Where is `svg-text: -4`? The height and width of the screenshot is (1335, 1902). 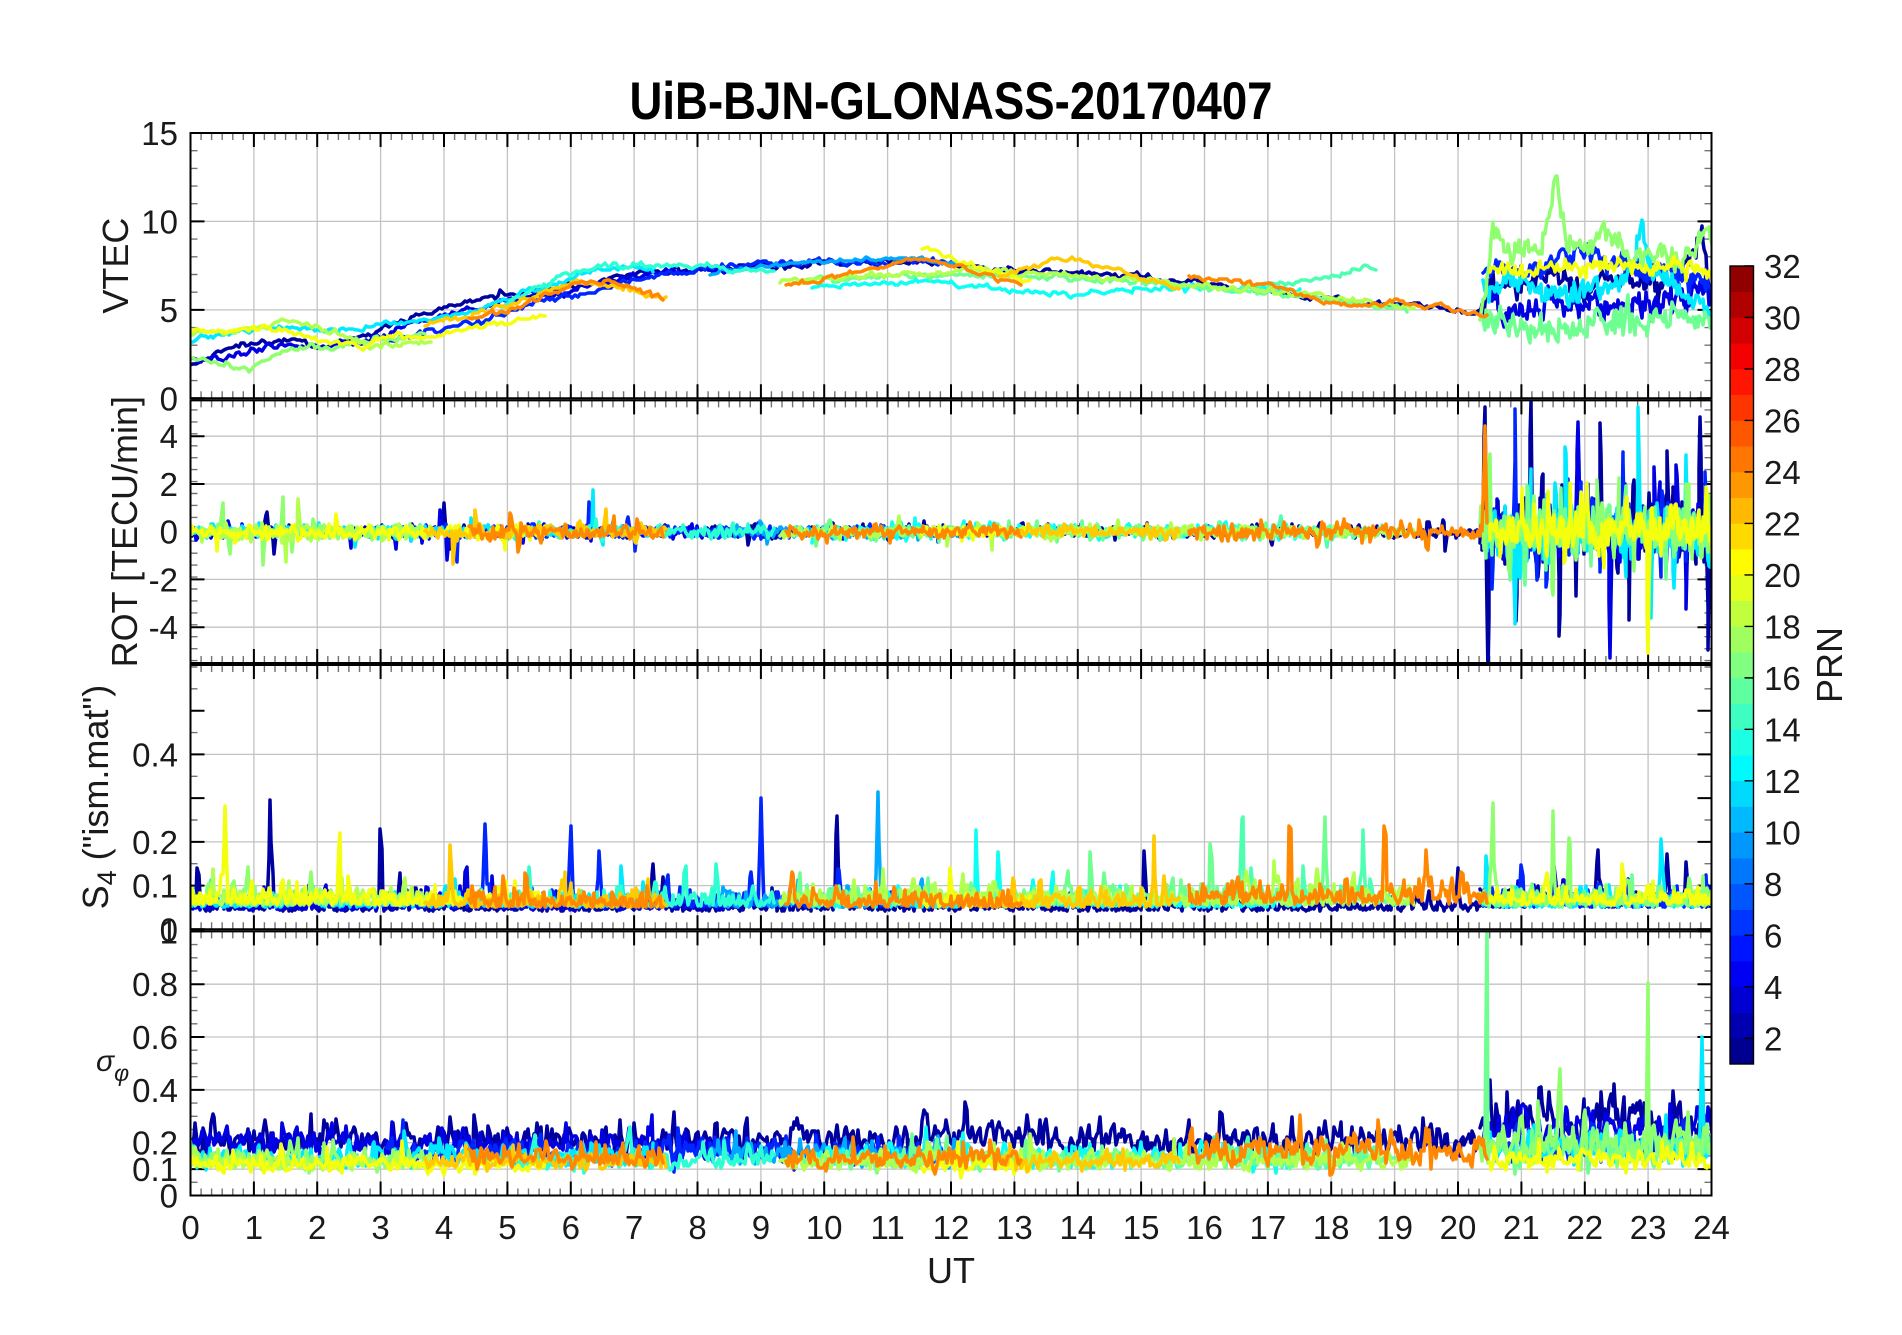 svg-text: -4 is located at coordinates (163, 627).